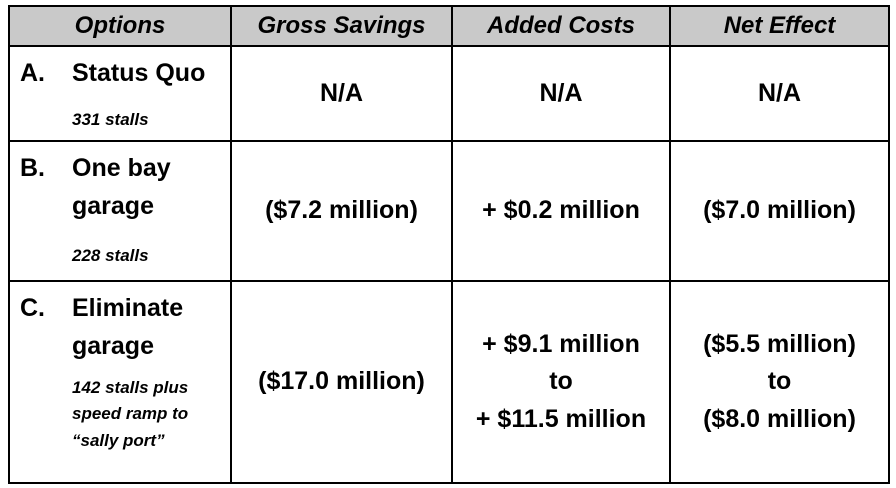 The height and width of the screenshot is (488, 896). What do you see at coordinates (341, 382) in the screenshot?
I see `gross-savings-value: ($17.0 million)` at bounding box center [341, 382].